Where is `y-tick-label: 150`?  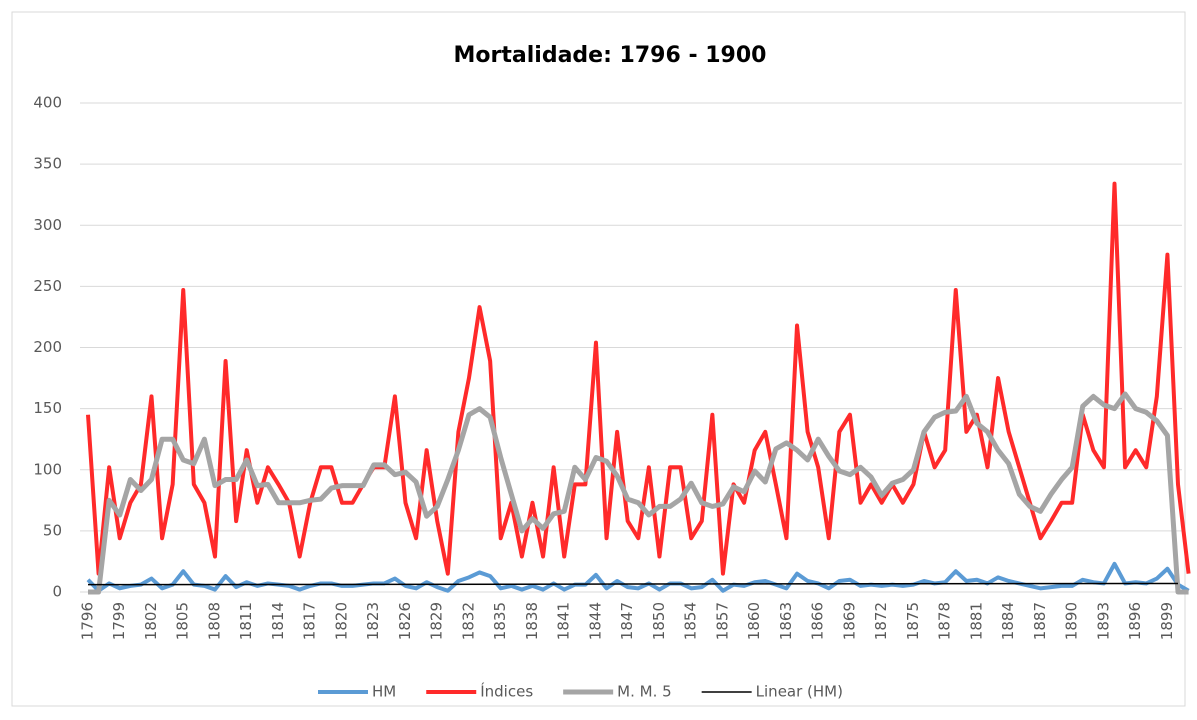
y-tick-label: 150 is located at coordinates (47, 408).